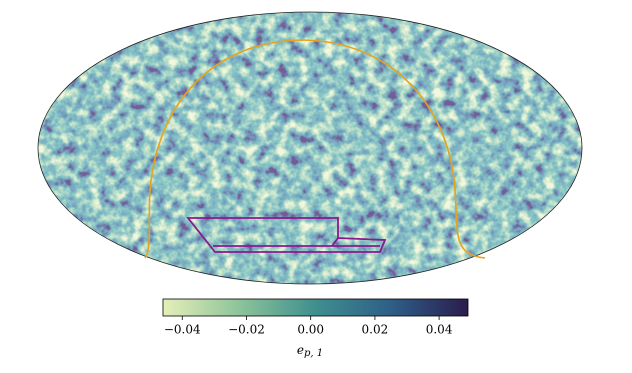 This screenshot has width=632, height=373. What do you see at coordinates (182, 330) in the screenshot?
I see `tick-label: −0.04` at bounding box center [182, 330].